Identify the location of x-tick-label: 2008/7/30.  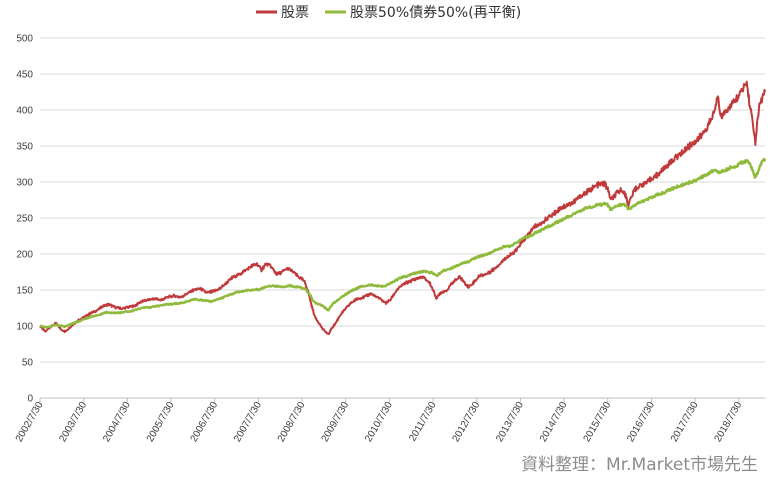
(292, 422).